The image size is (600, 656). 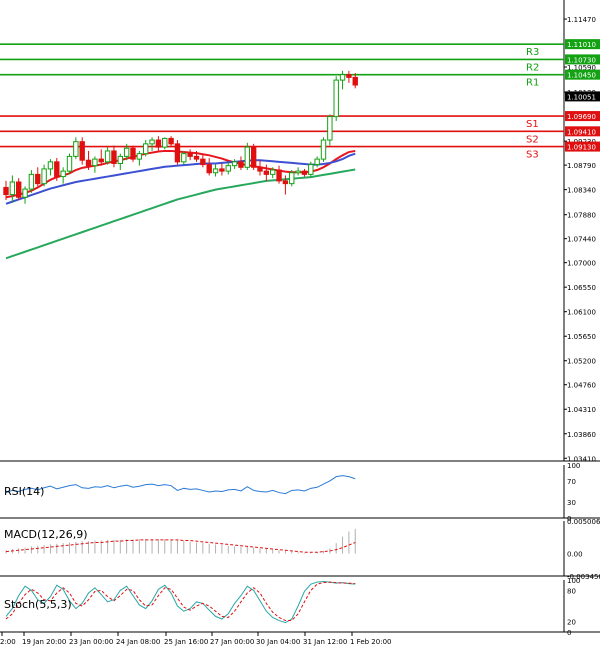 What do you see at coordinates (583, 522) in the screenshot?
I see `macd-axis-label: 0.005006` at bounding box center [583, 522].